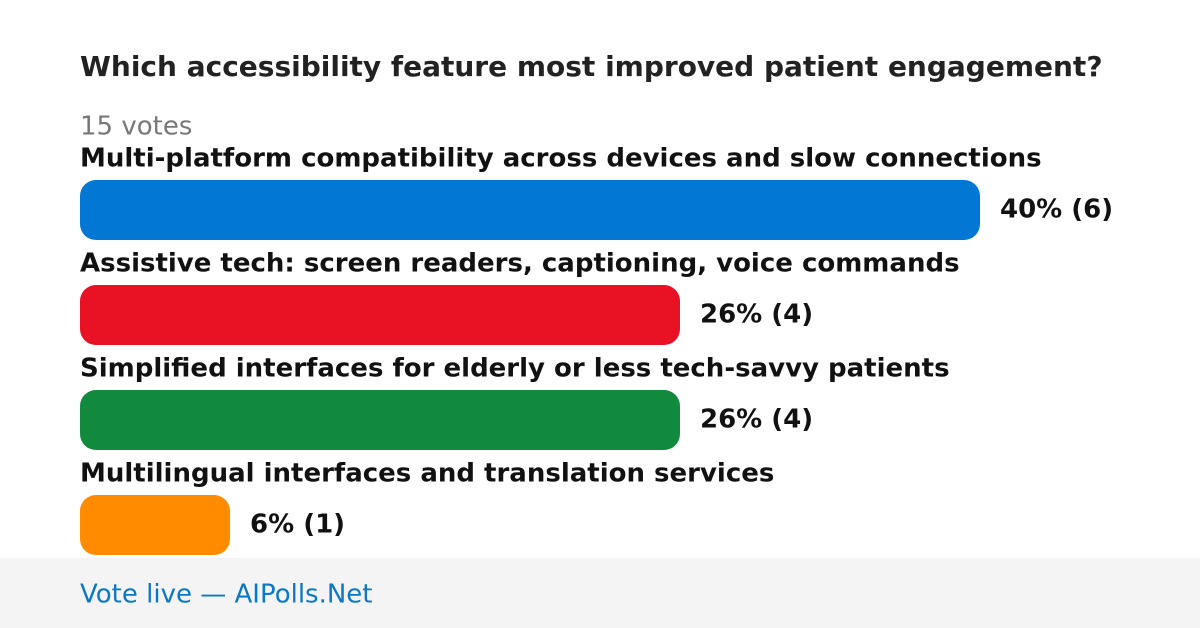  What do you see at coordinates (600, 593) in the screenshot?
I see `footer-band` at bounding box center [600, 593].